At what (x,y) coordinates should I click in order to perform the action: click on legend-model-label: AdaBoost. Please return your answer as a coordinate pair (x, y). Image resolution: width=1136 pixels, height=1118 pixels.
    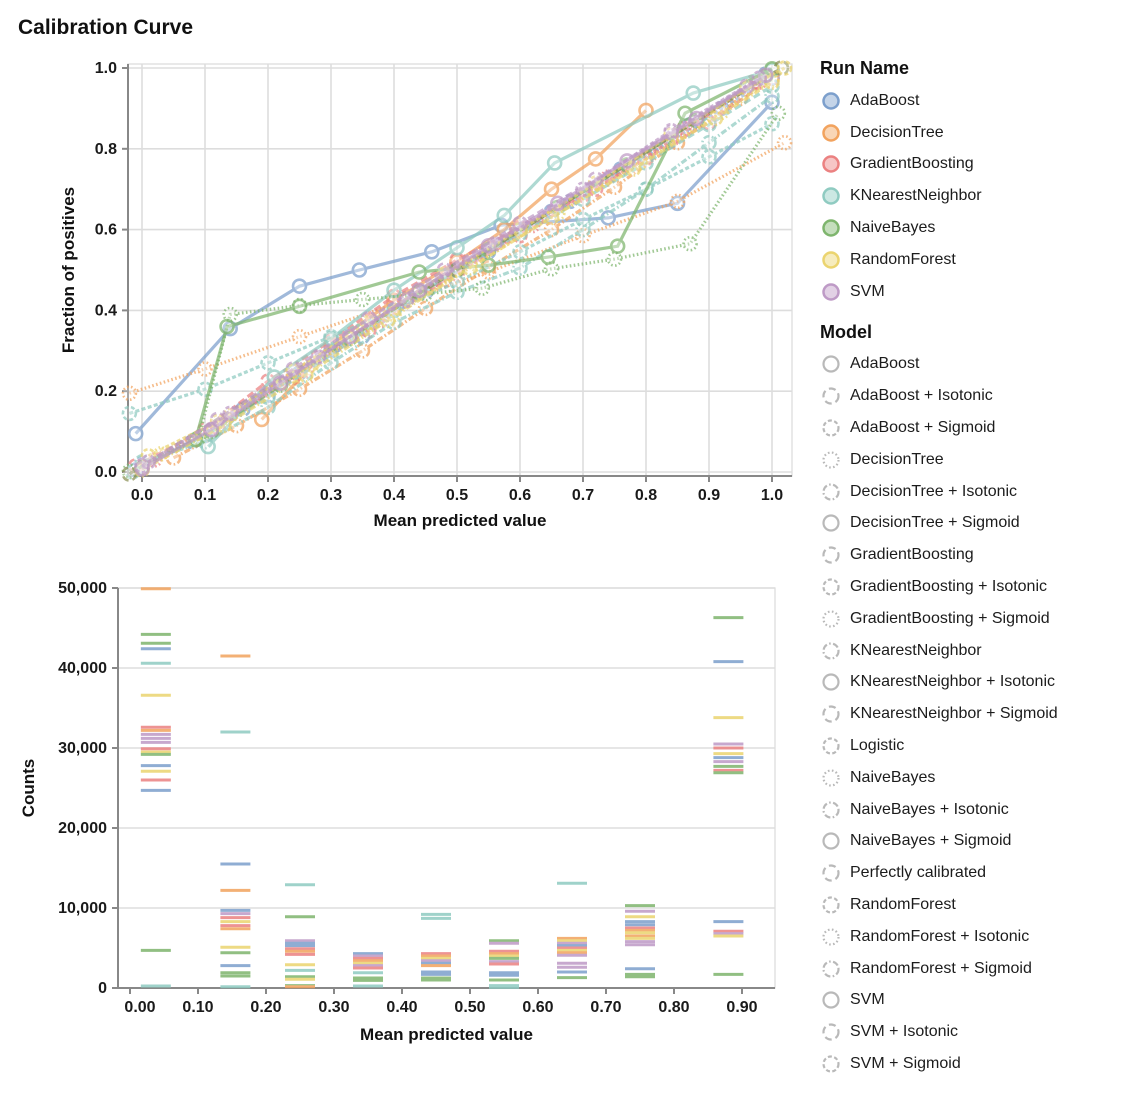
    Looking at the image, I should click on (885, 364).